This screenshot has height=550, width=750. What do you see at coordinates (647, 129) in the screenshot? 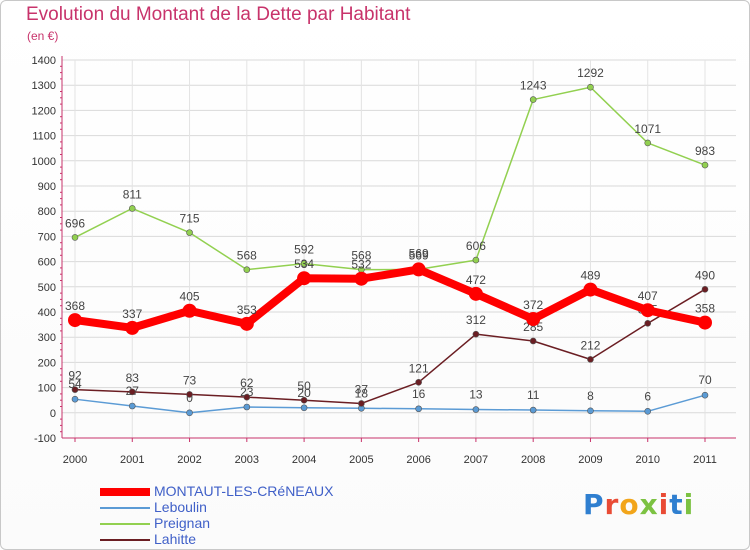
I see `data-label: 1071` at bounding box center [647, 129].